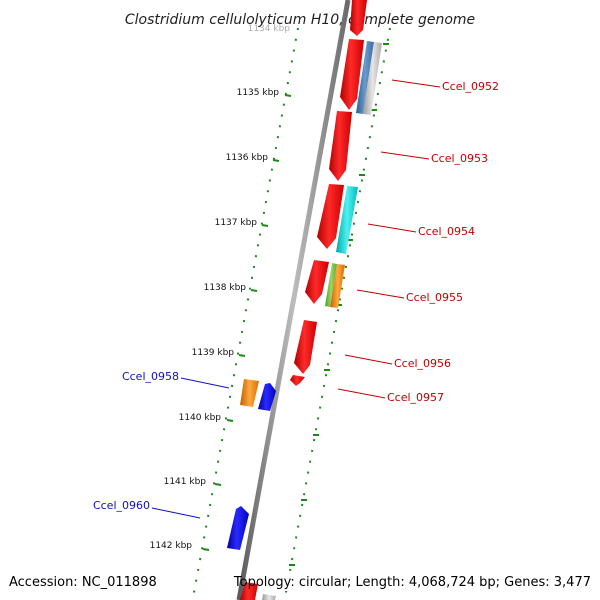  I want to click on footer-backdrop-left, so click(91, 581).